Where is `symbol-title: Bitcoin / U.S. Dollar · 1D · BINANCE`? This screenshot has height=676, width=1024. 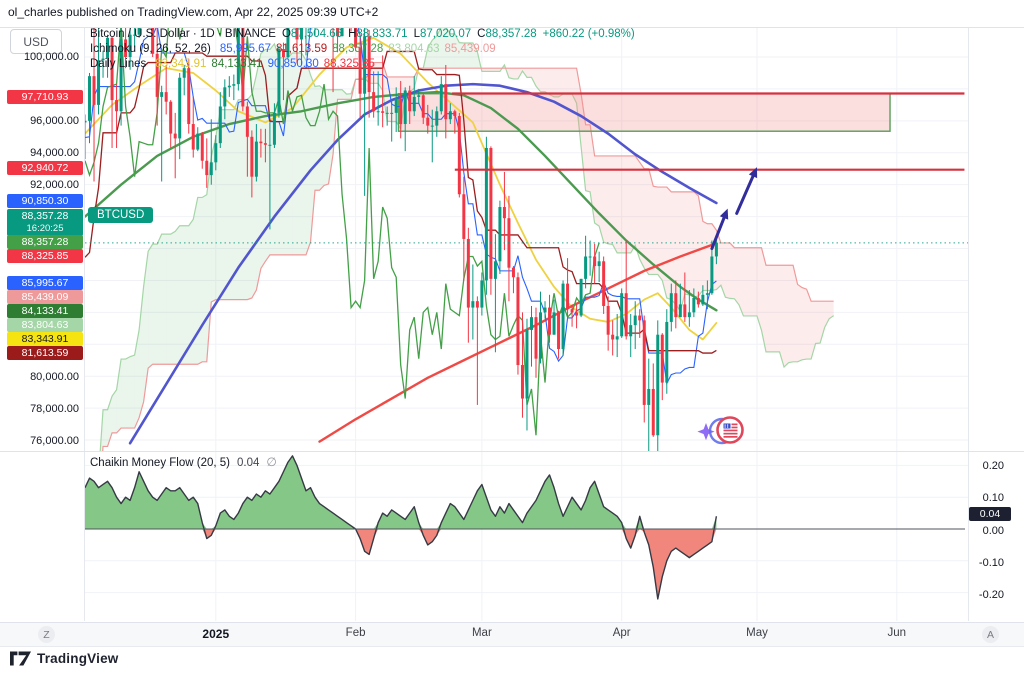
symbol-title: Bitcoin / U.S. Dollar · 1D · BINANCE is located at coordinates (183, 34).